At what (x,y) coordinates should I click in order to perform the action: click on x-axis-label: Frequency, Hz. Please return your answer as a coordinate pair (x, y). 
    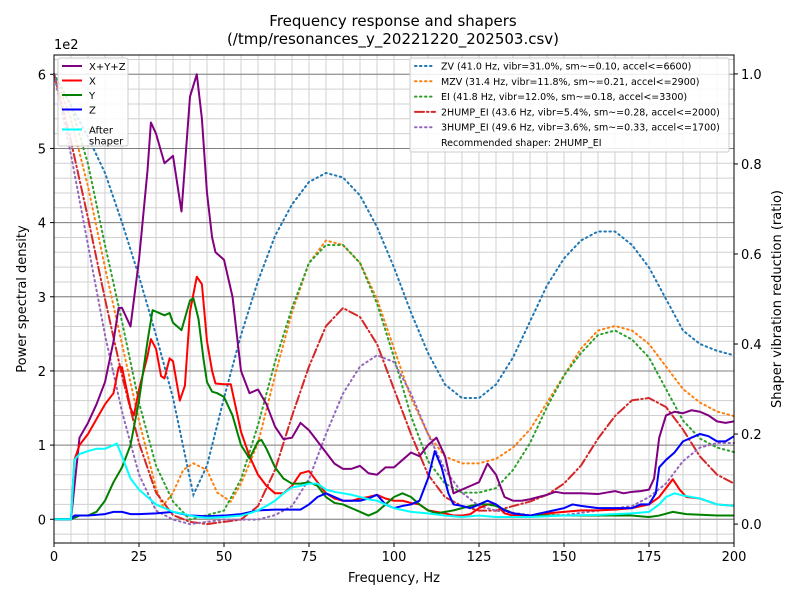
    Looking at the image, I should click on (394, 578).